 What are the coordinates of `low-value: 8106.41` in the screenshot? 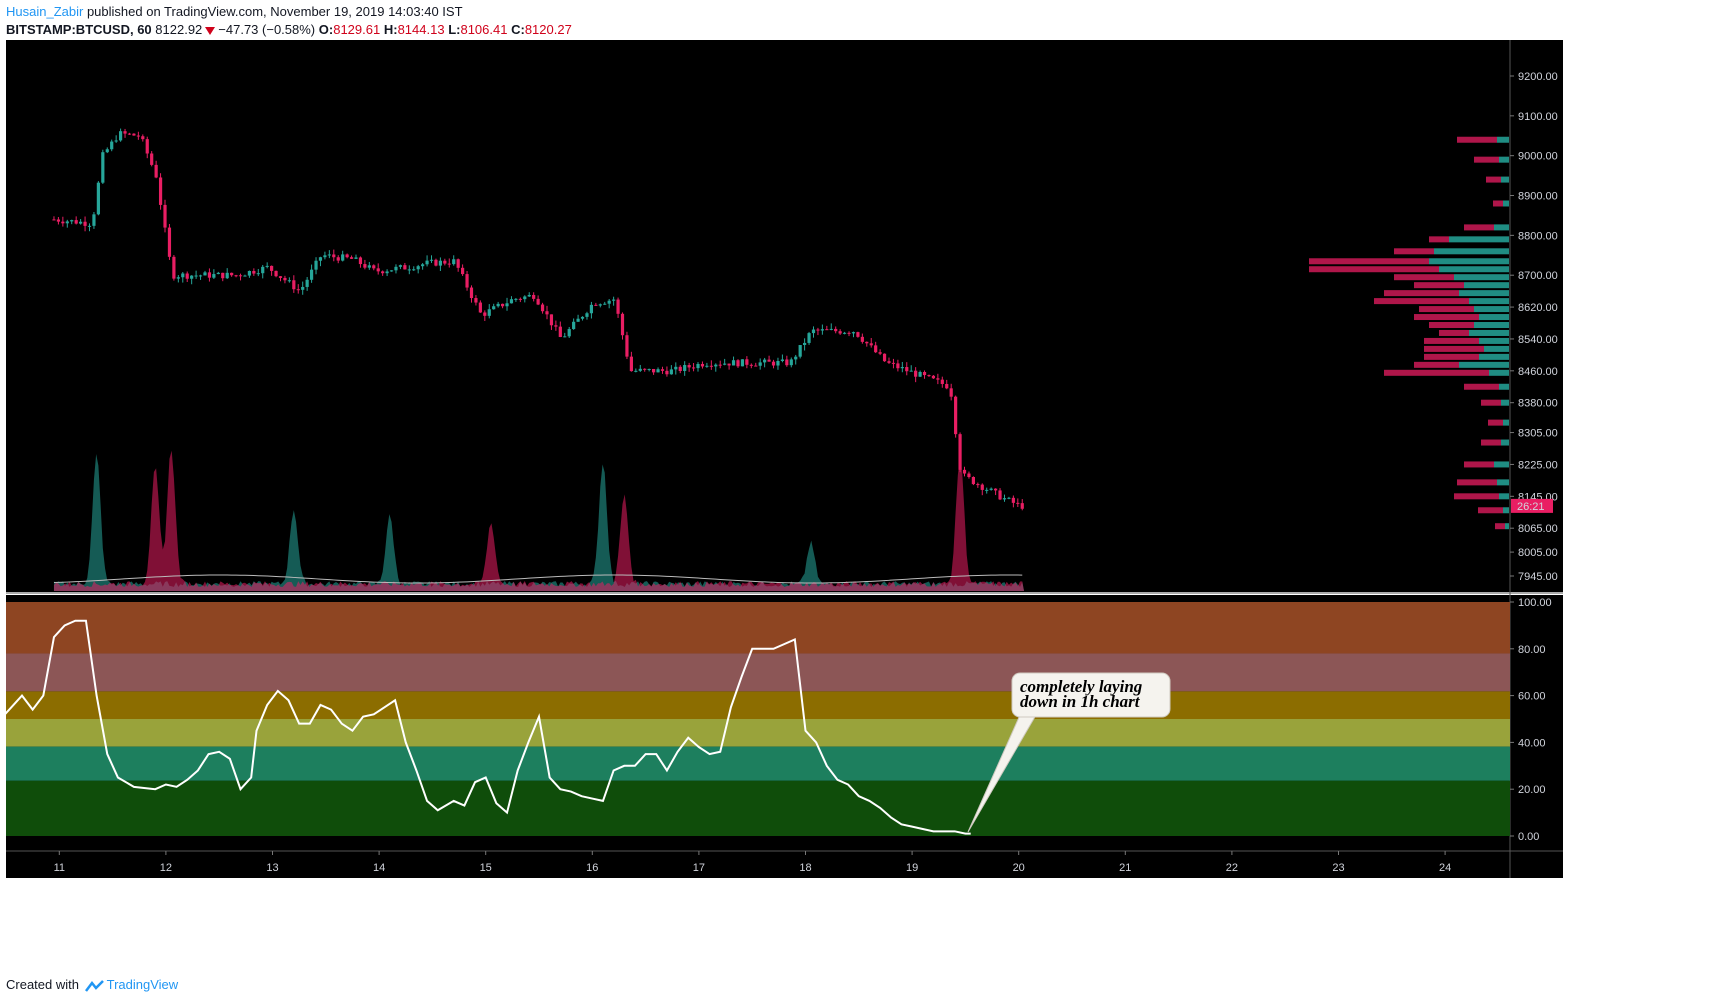 It's located at (484, 29).